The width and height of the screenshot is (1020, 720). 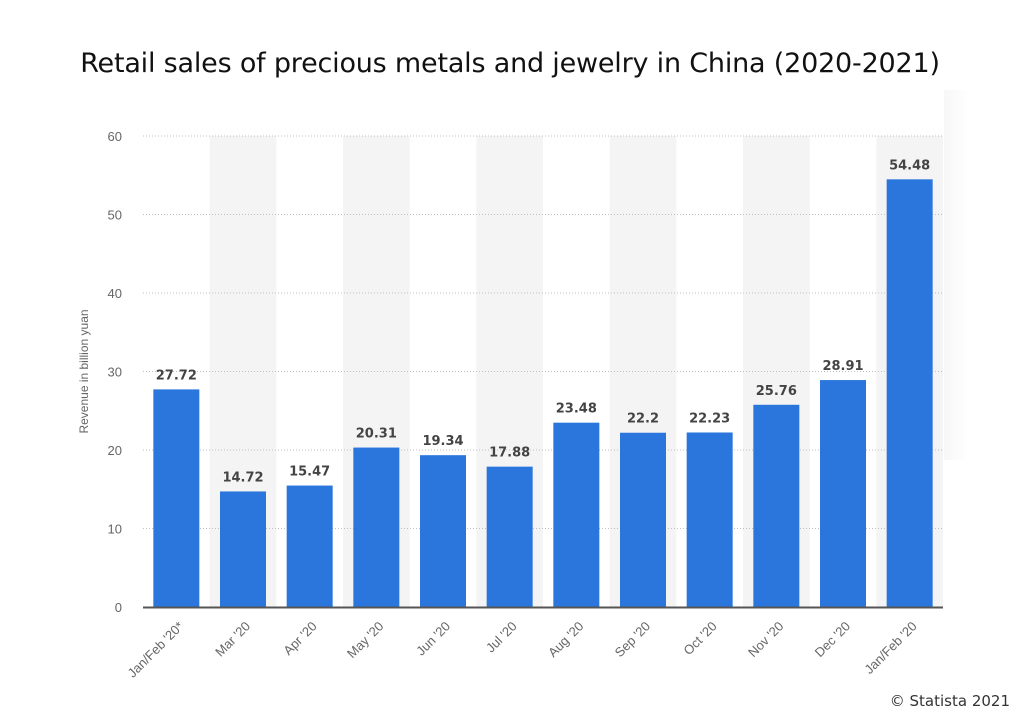 I want to click on y-axis-ticks: 0 10 20 30 40 50 60, so click(x=115, y=372).